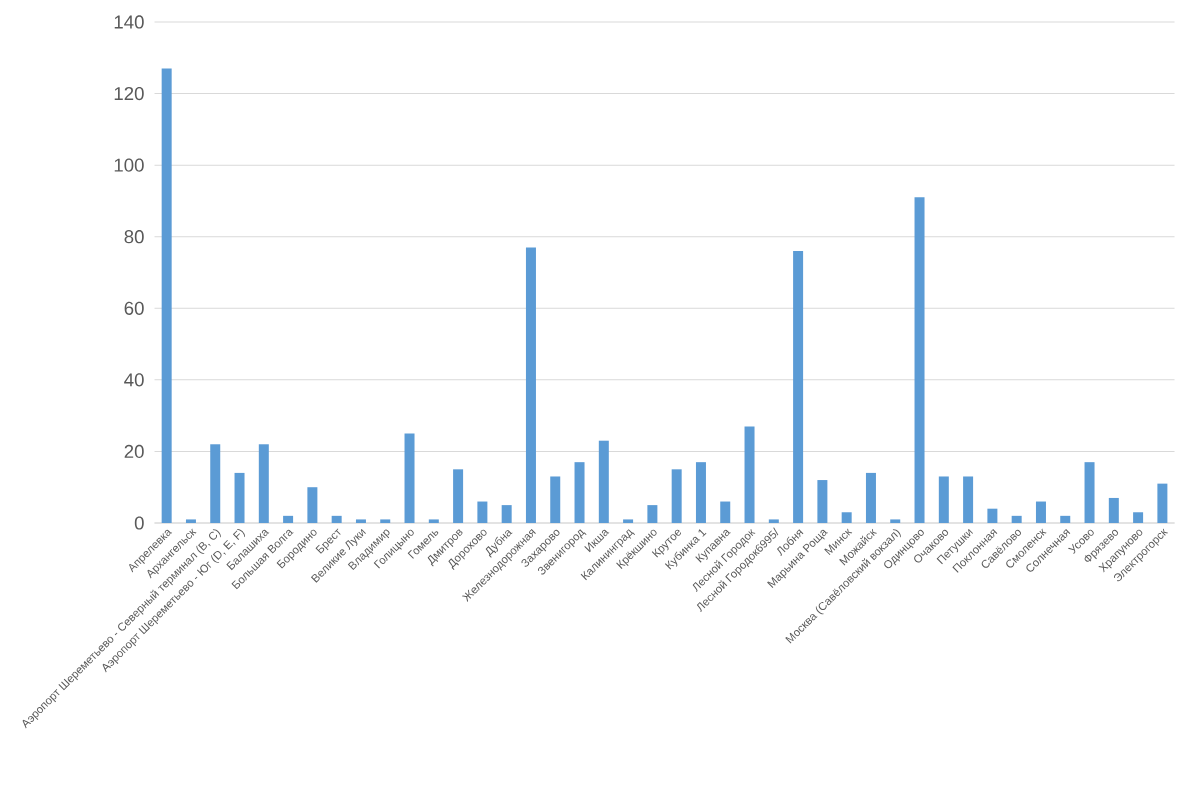  I want to click on y-tick-label: 0, so click(139, 523).